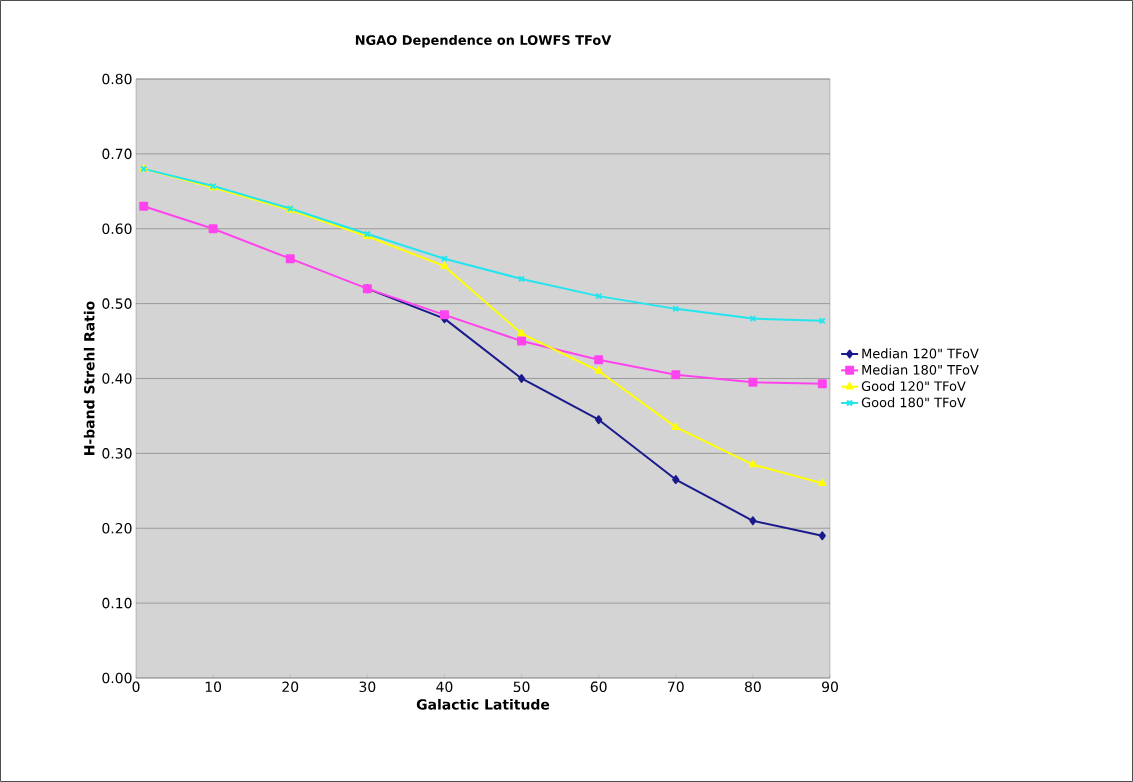 This screenshot has width=1133, height=782. Describe the element at coordinates (913, 386) in the screenshot. I see `legend-label: Good 120" TFoV` at that location.